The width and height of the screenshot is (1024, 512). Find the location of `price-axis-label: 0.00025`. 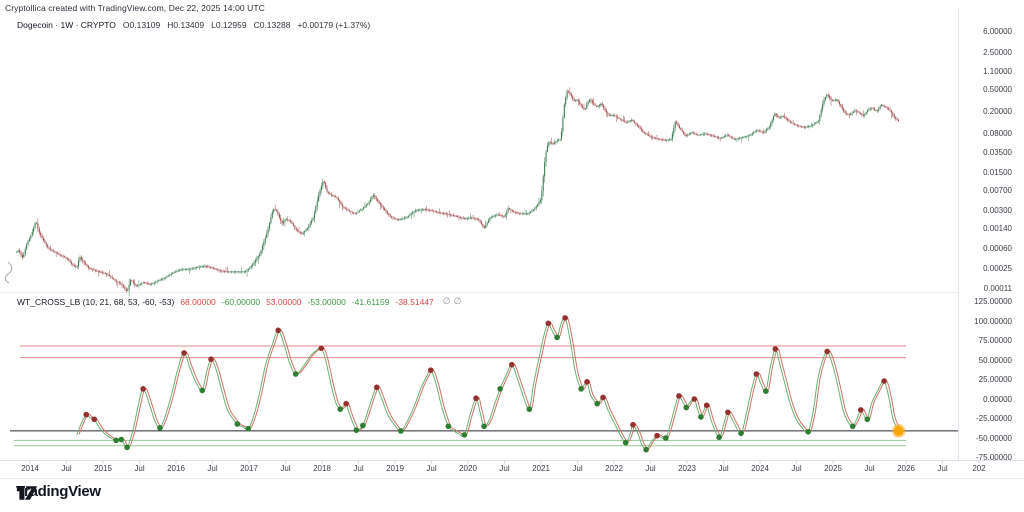

price-axis-label: 0.00025 is located at coordinates (997, 269).